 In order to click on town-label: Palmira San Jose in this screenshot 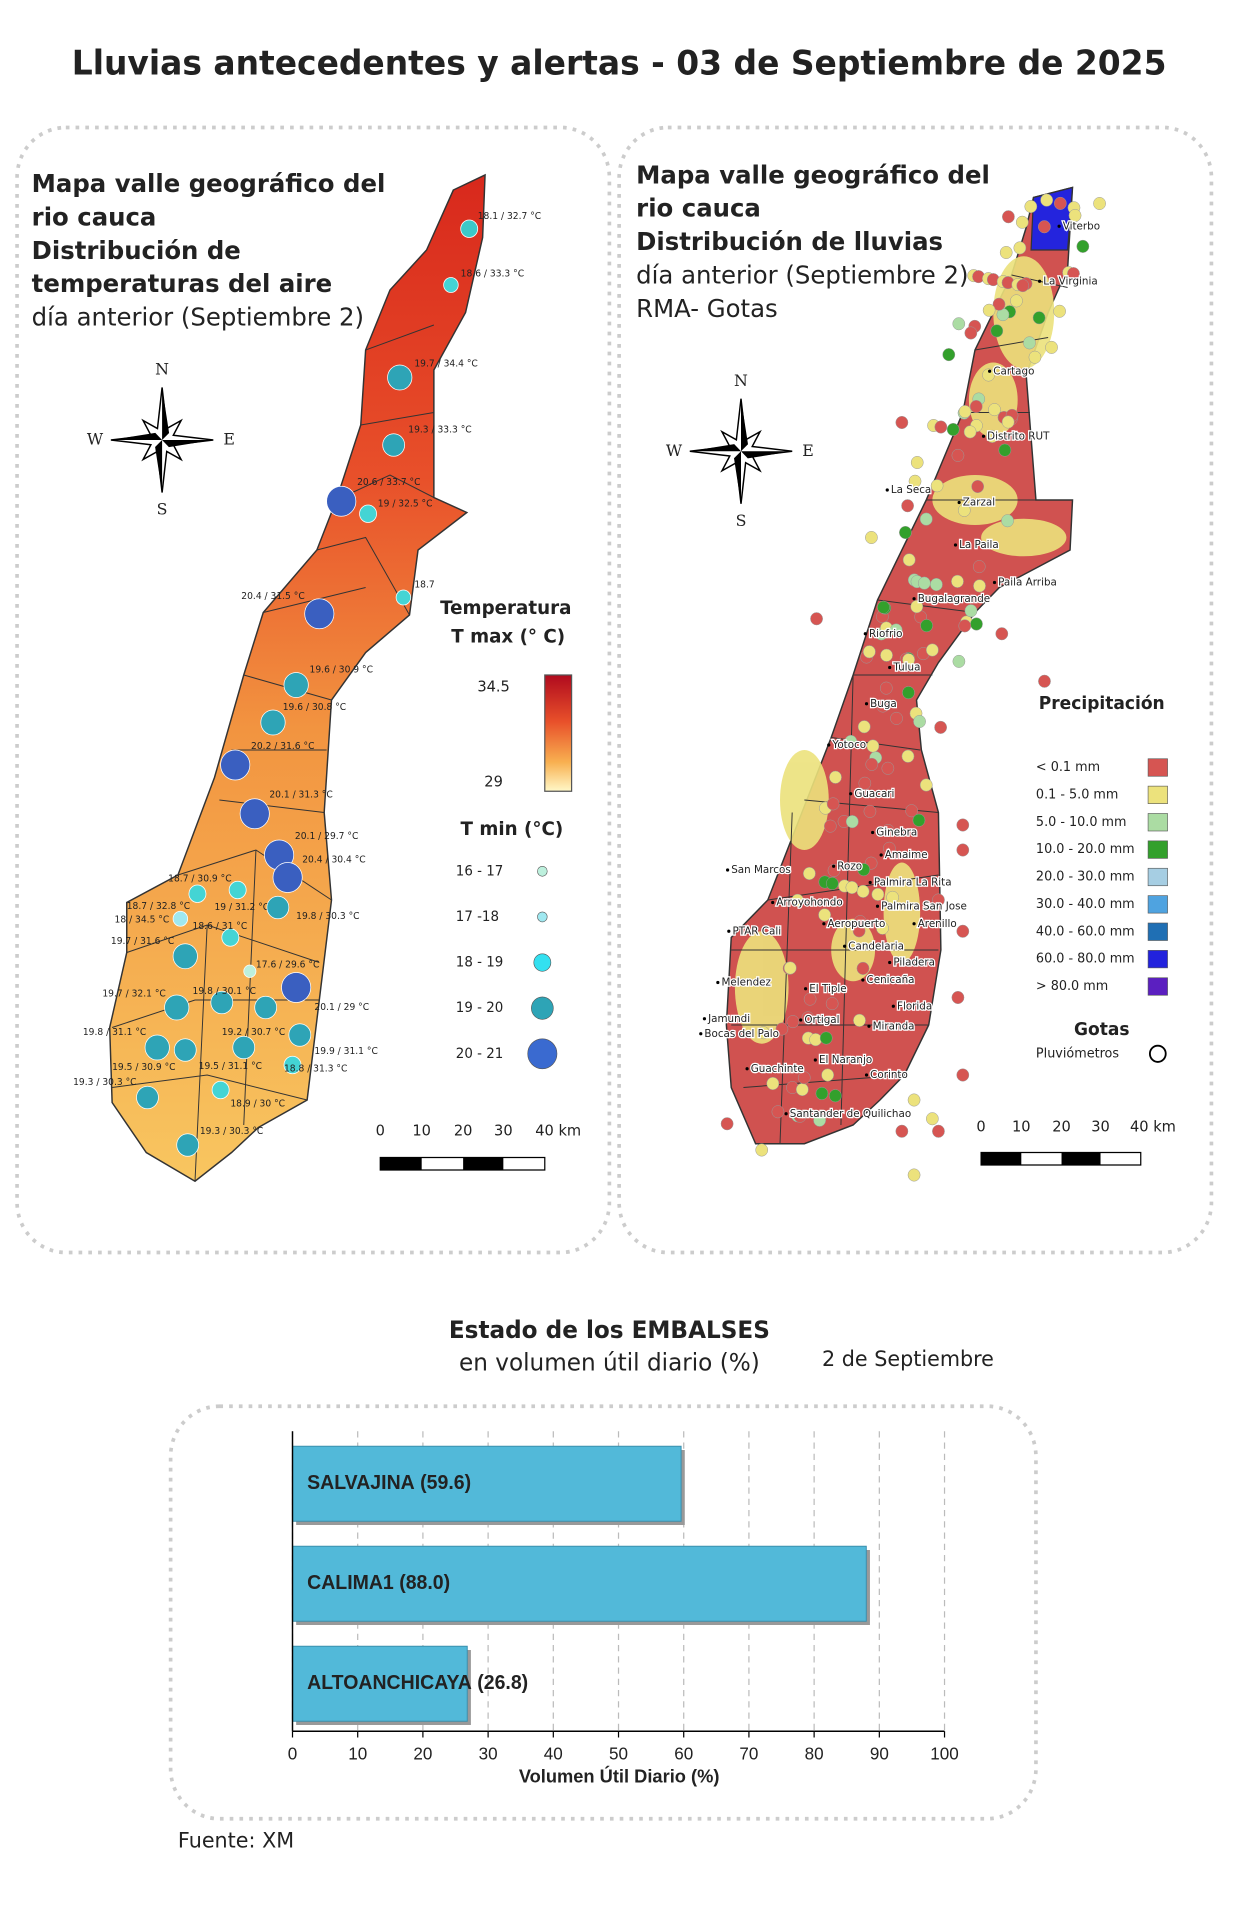, I will do `click(924, 906)`.